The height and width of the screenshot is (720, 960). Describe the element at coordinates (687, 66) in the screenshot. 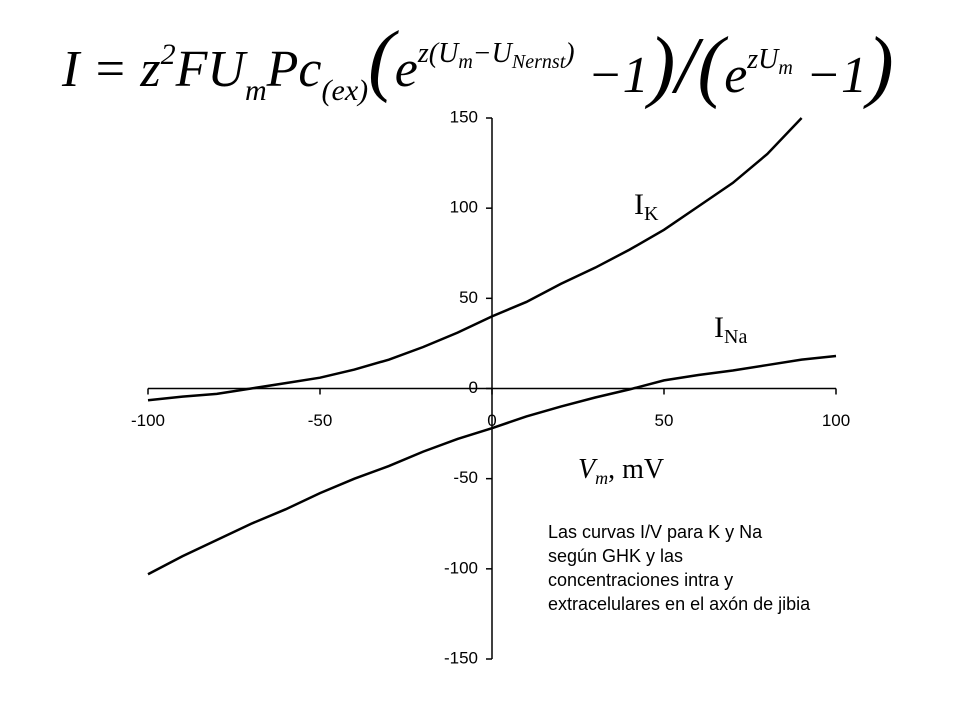

I see `formula-part: )/(` at that location.